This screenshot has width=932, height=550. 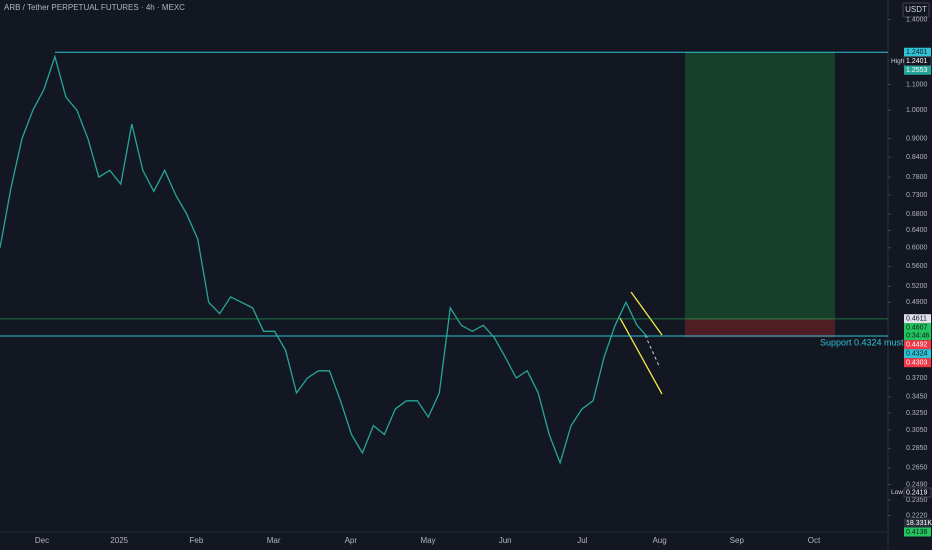 What do you see at coordinates (274, 540) in the screenshot?
I see `x-tick-label: Mar` at bounding box center [274, 540].